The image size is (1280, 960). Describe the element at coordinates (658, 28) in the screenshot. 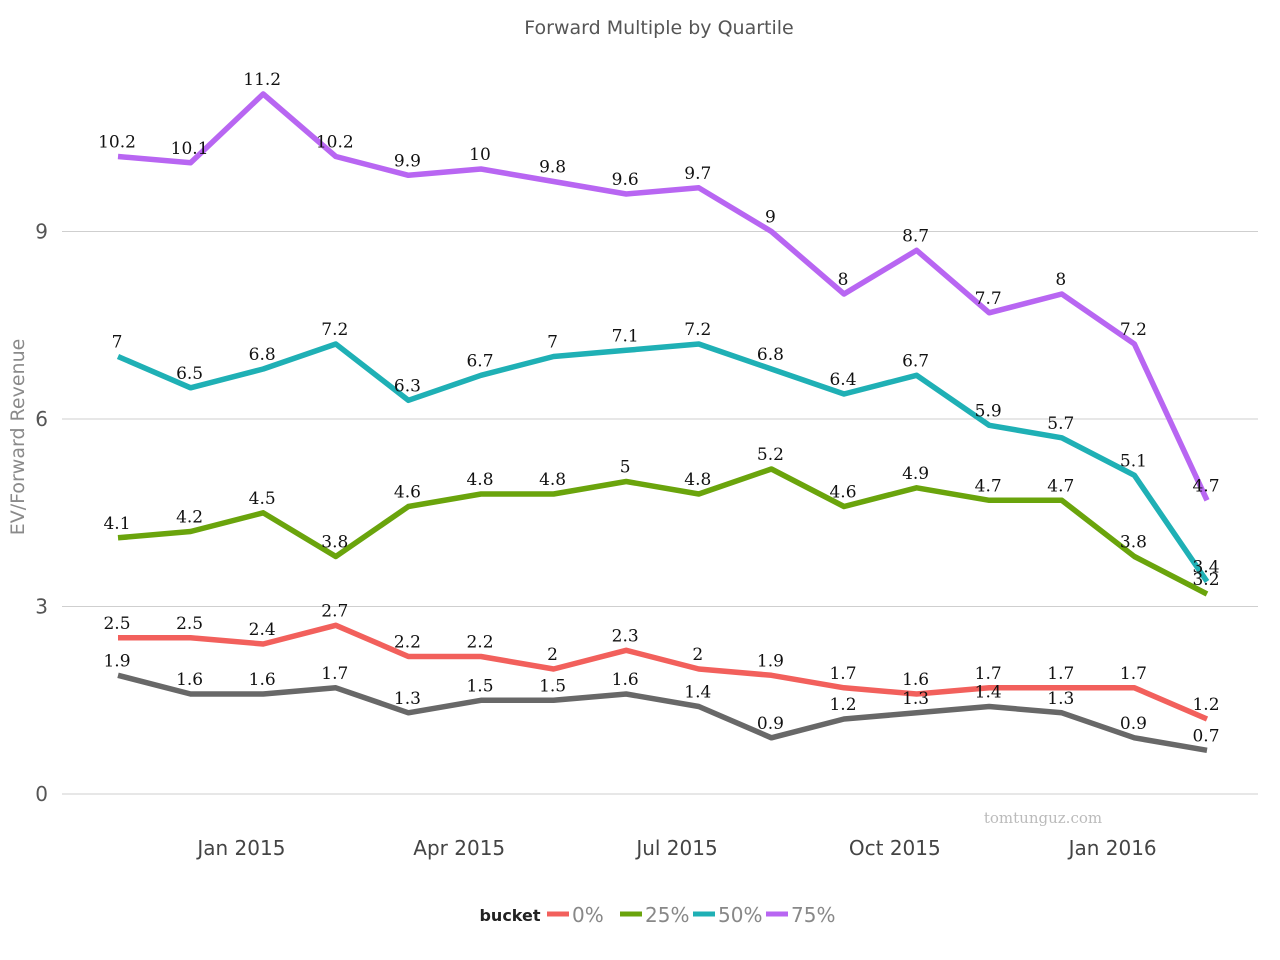

I see `chart-title: Forward Multiple by Quartile` at that location.